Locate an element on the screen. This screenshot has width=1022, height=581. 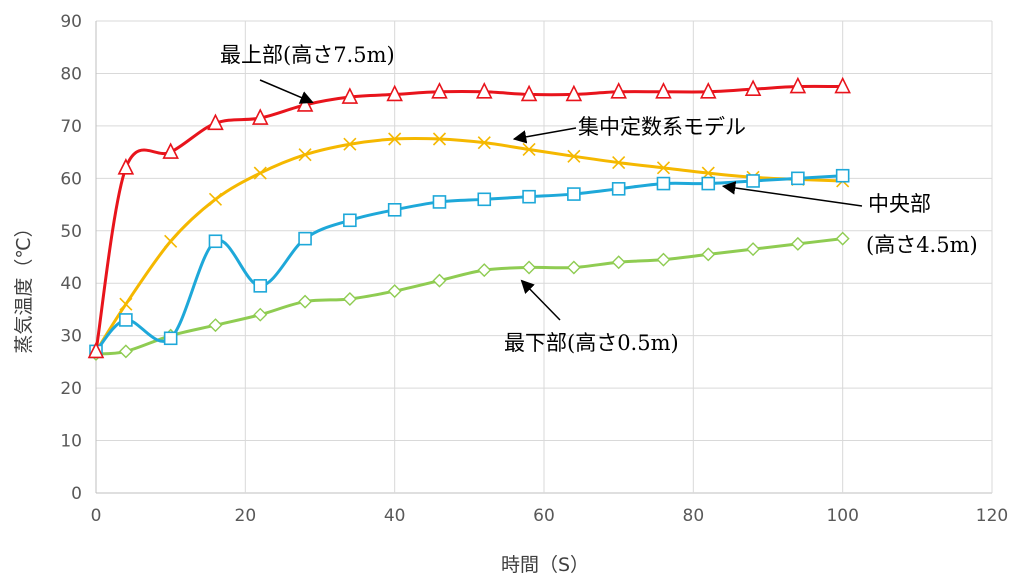
y-tick-label: 70 is located at coordinates (71, 127).